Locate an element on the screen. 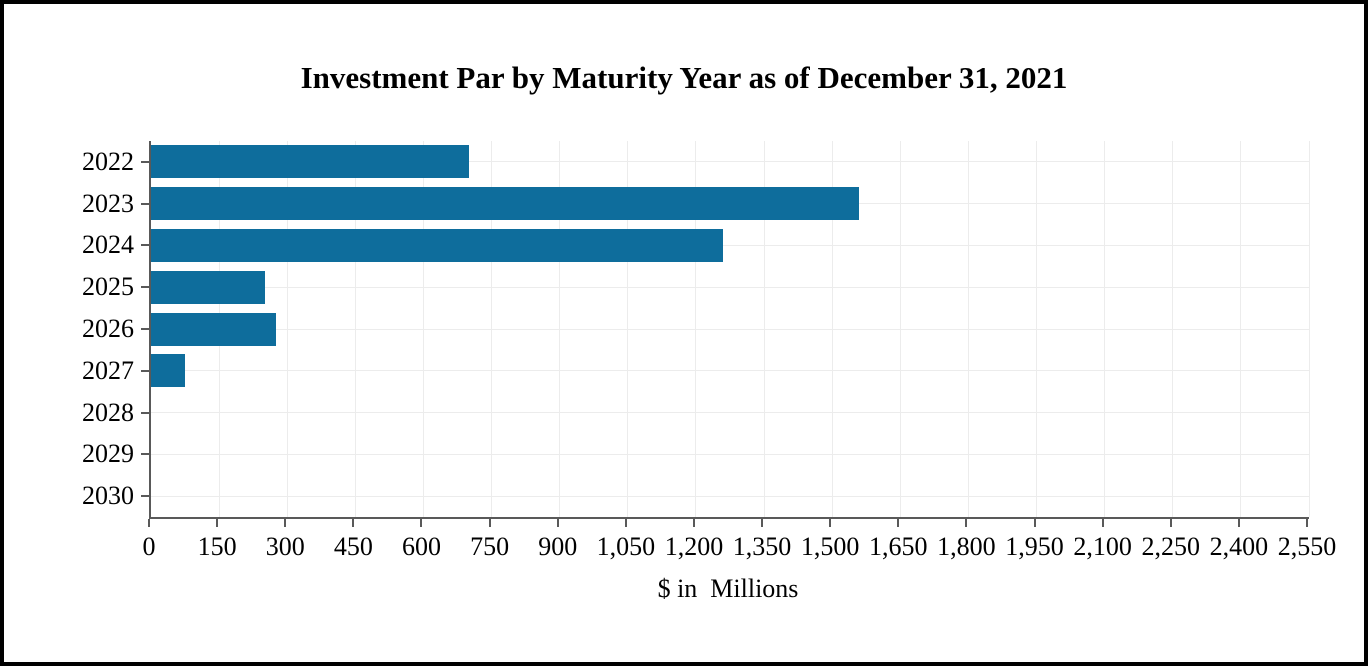 This screenshot has width=1368, height=666. y-axis-tick-label: 2029 is located at coordinates (108, 454).